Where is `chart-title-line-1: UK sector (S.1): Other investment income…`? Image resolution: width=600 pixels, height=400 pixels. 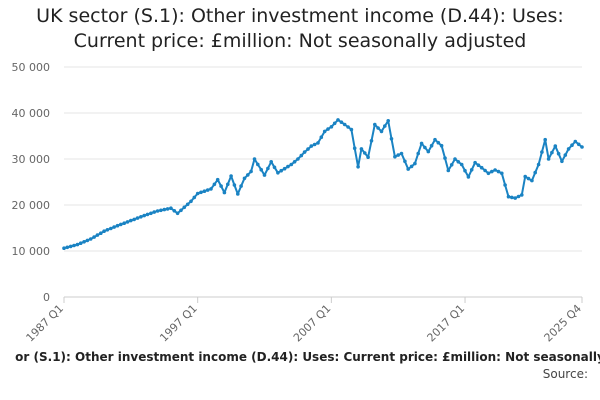 chart-title-line-1: UK sector (S.1): Other investment income… is located at coordinates (300, 16).